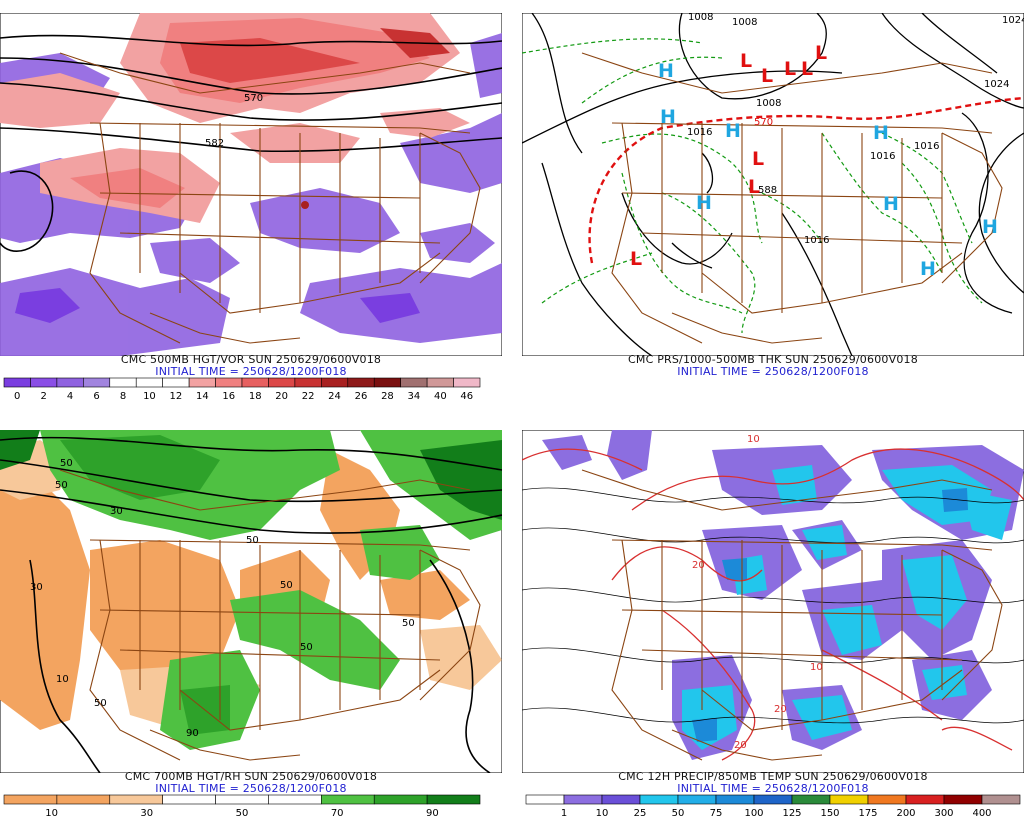 The height and width of the screenshot is (830, 1024). Describe the element at coordinates (147, 813) in the screenshot. I see `scale-tick-label: 30` at that location.